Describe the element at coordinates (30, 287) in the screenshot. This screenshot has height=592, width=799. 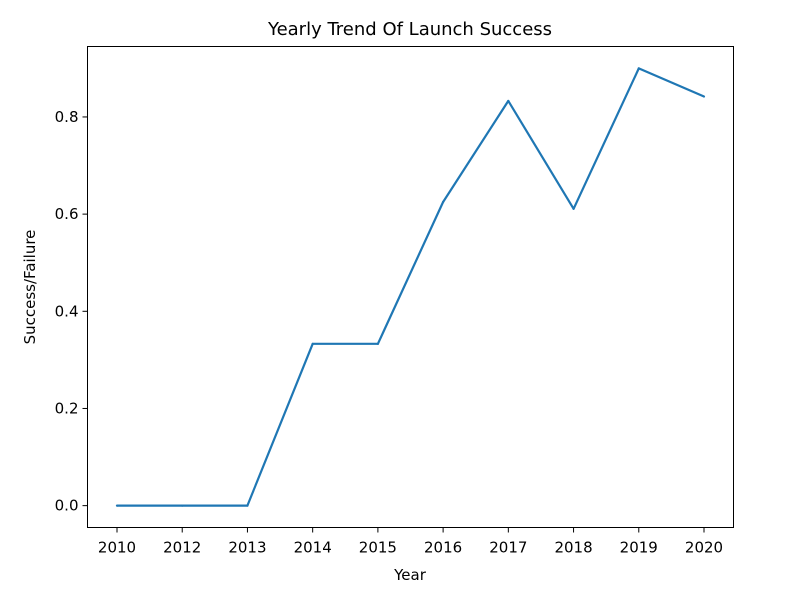
I see `y-axis-label: Success/Failure` at that location.